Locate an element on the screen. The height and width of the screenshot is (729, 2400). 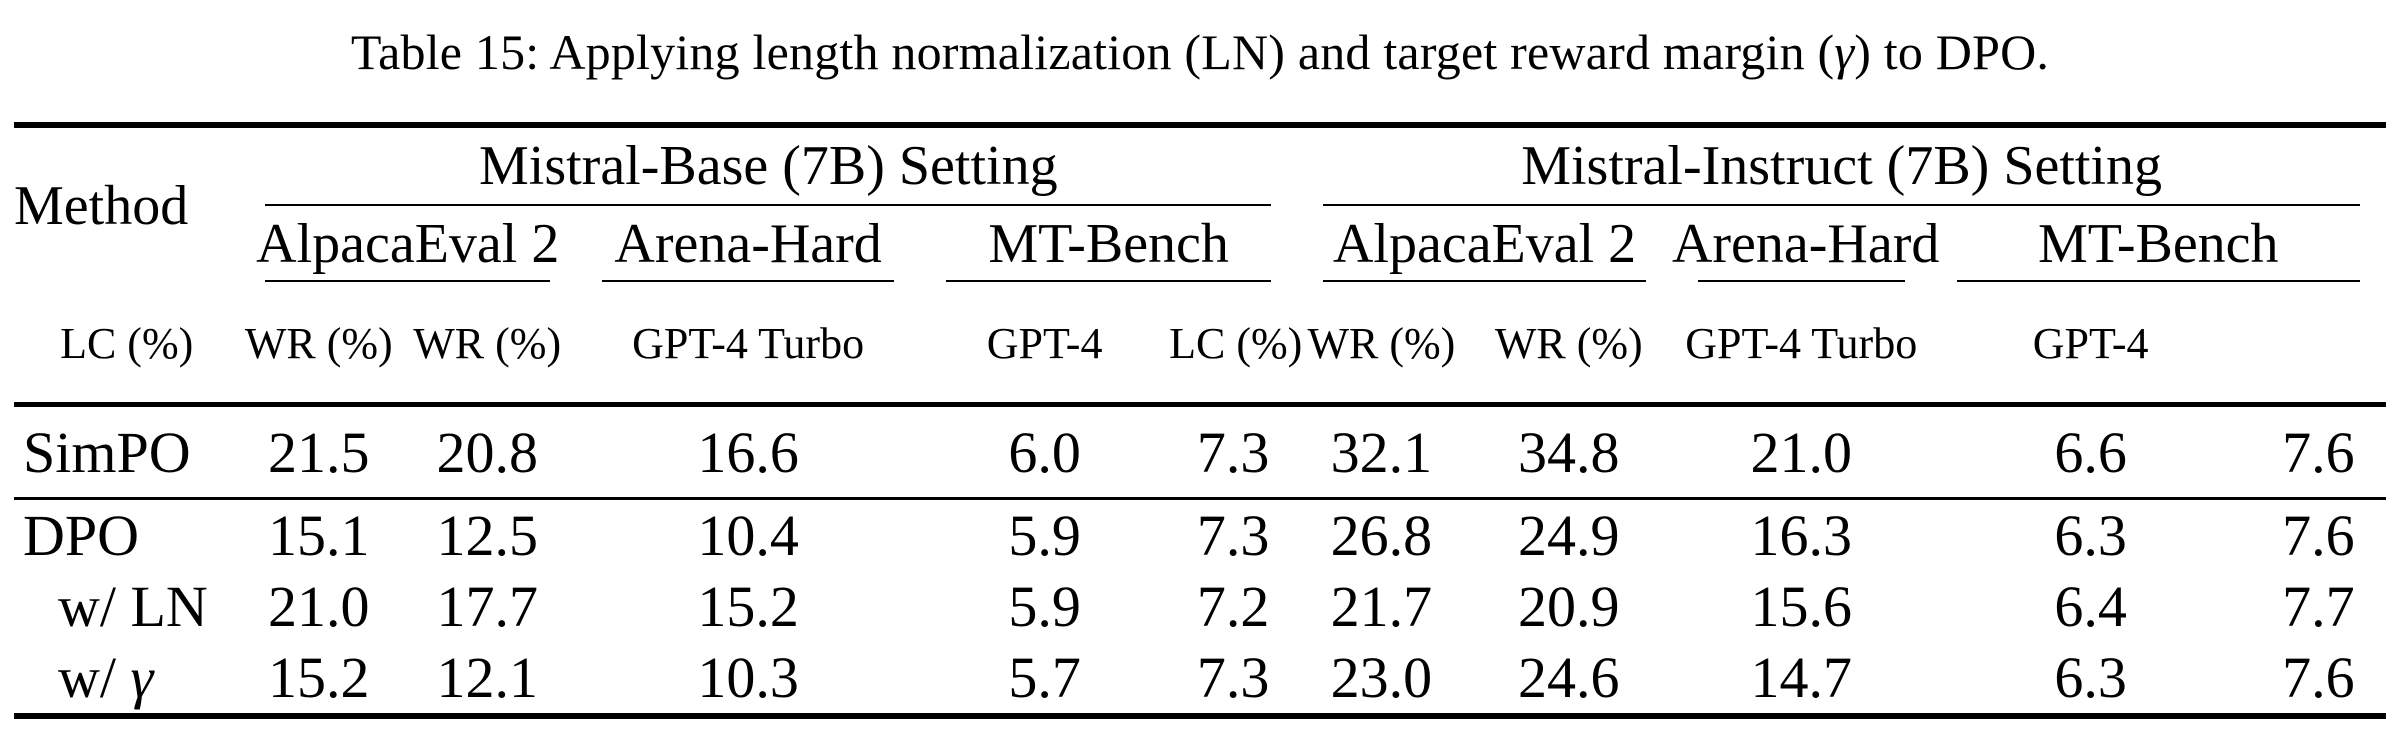
thin-rule-cell is located at coordinates (1200, 498).